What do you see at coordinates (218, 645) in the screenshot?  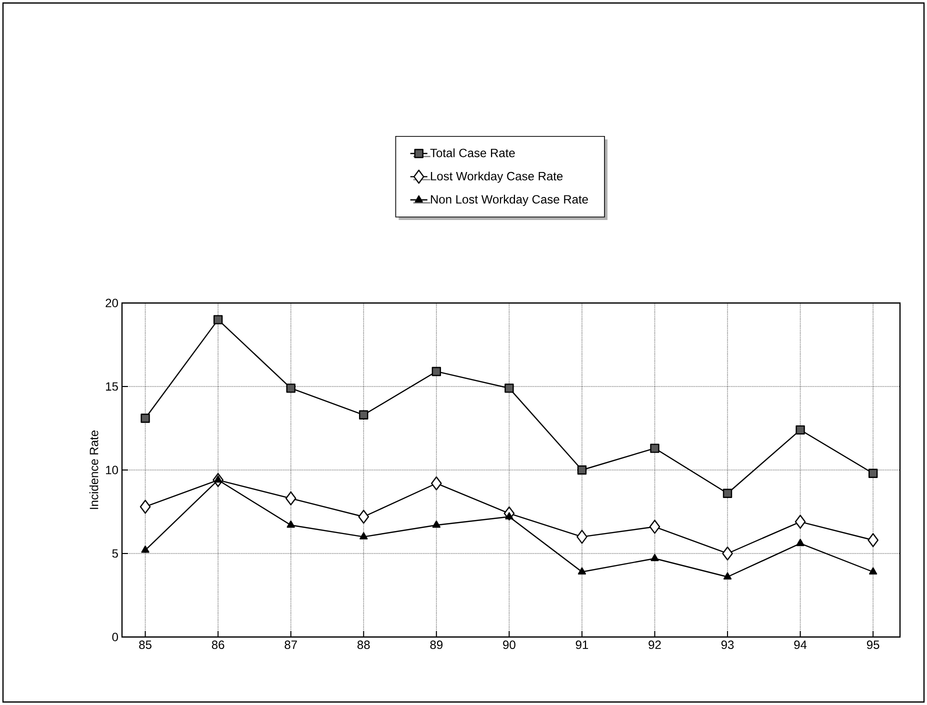 I see `x-tick-label: 86` at bounding box center [218, 645].